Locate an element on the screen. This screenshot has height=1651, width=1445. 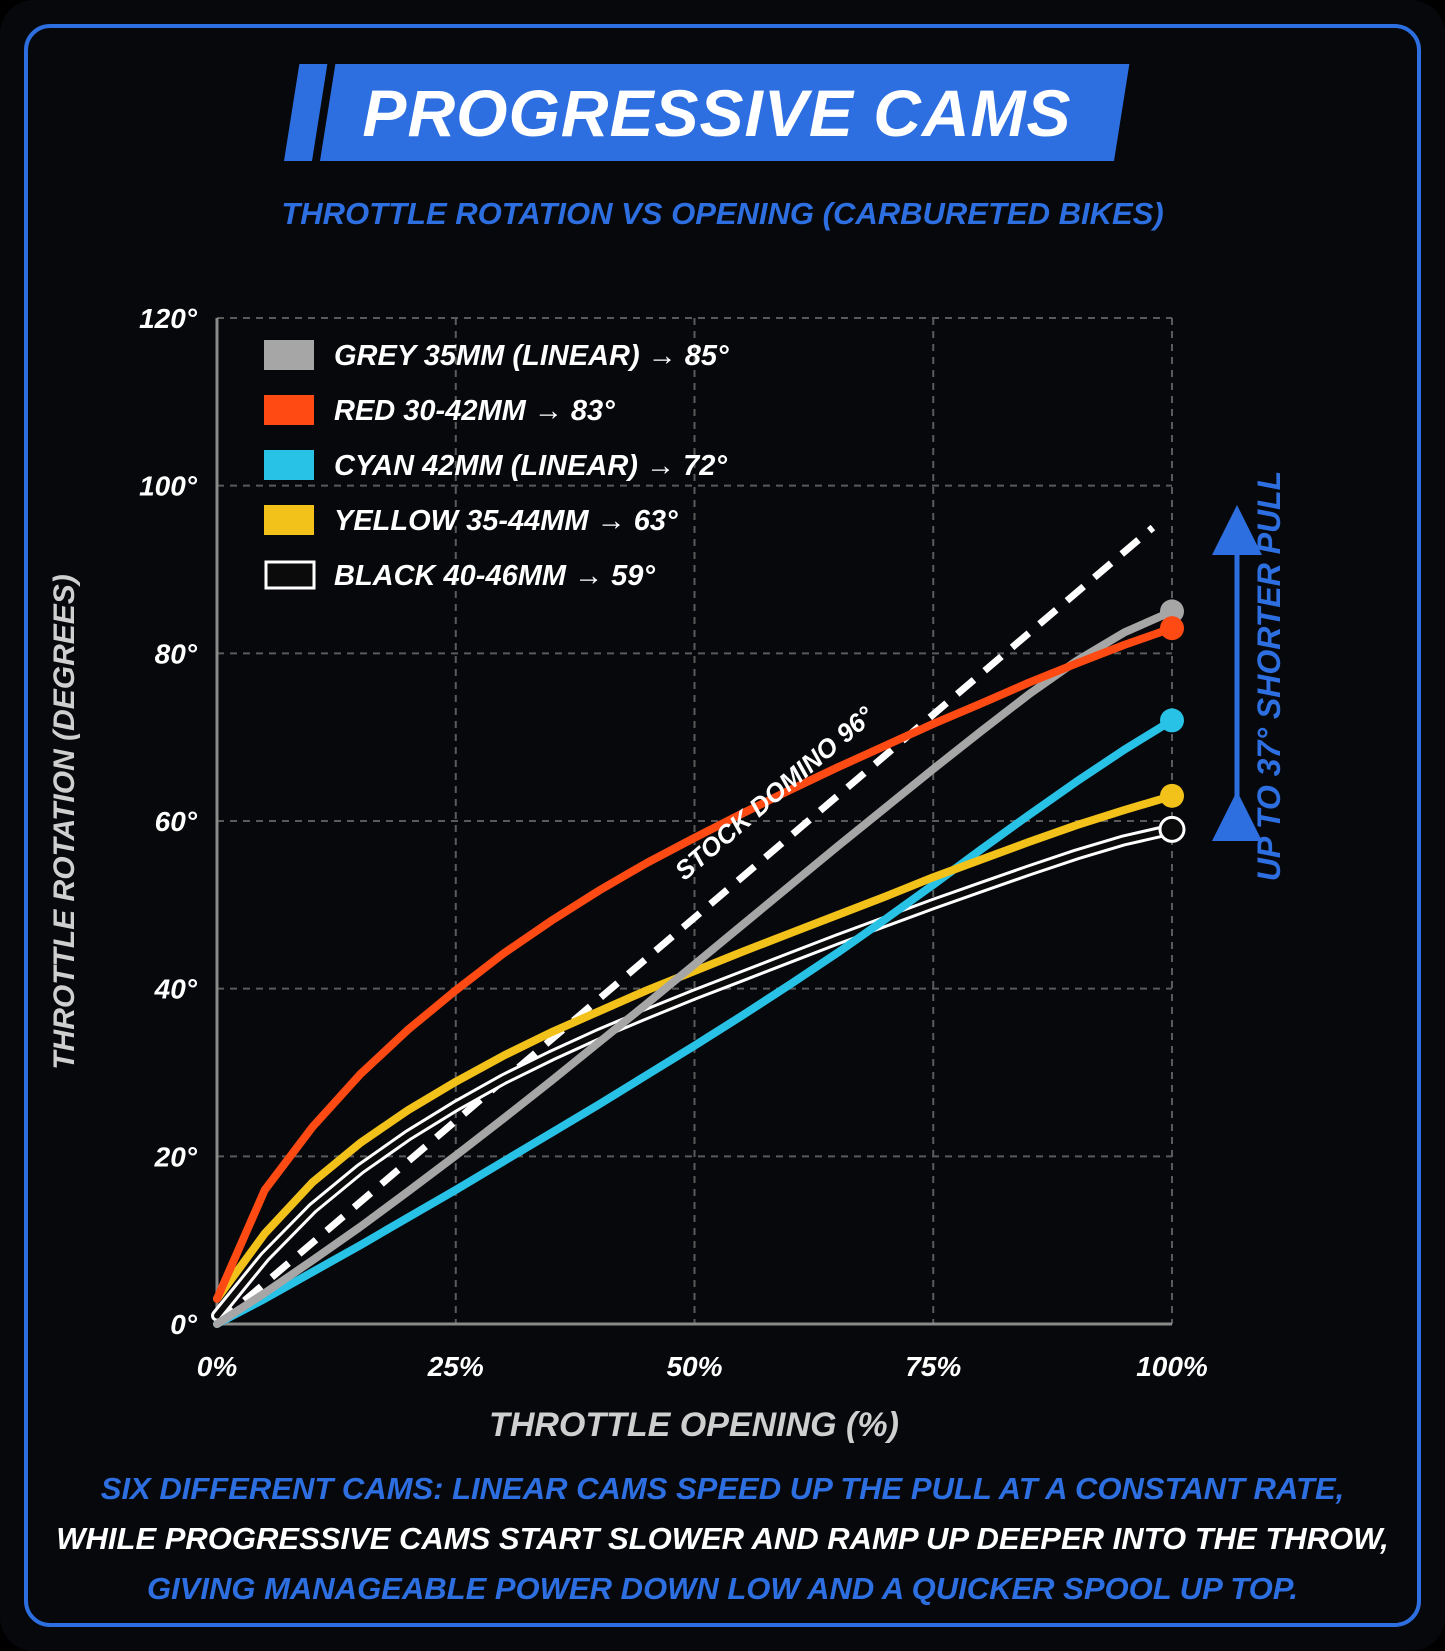
x-tick-label: 25% is located at coordinates (455, 1366).